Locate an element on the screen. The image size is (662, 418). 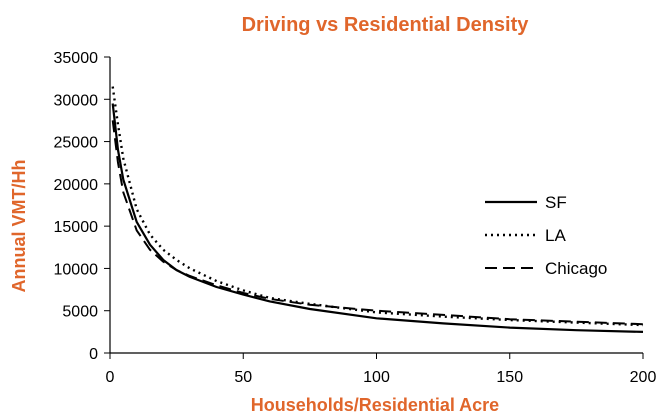
x-tick-label: 50 is located at coordinates (243, 377).